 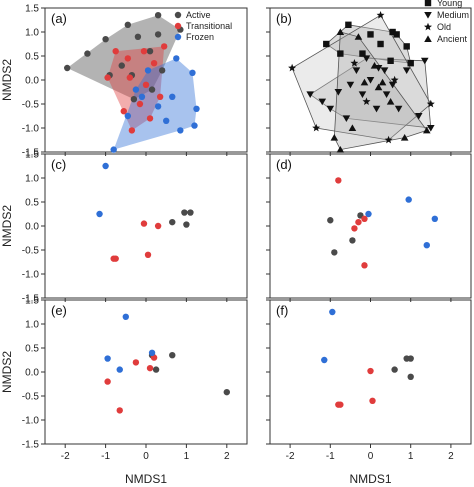 I want to click on y-tick-label: -1.5, so click(x=31, y=299).